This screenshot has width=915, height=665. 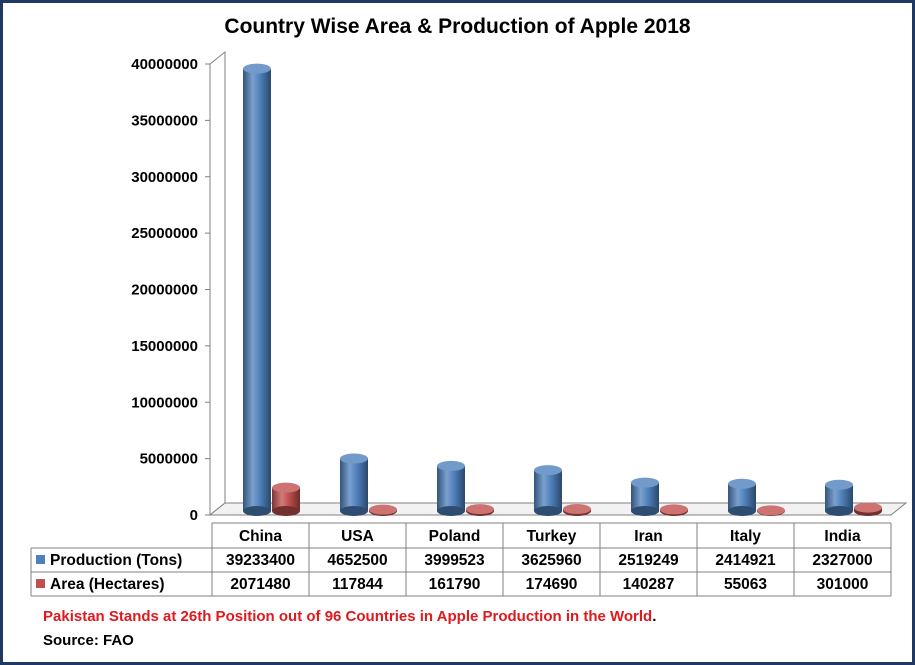 What do you see at coordinates (260, 536) in the screenshot?
I see `x-tick-label: China` at bounding box center [260, 536].